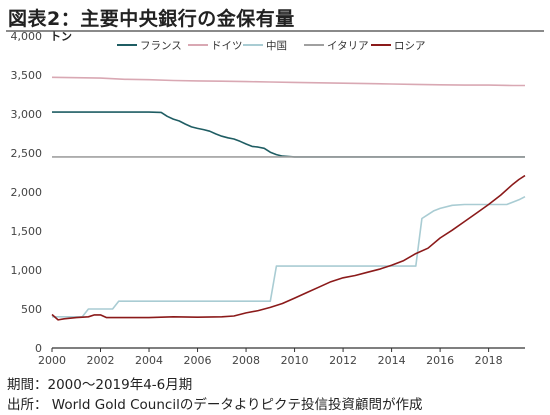 The width and height of the screenshot is (550, 415). I want to click on series-line-ドイツ, so click(288, 81).